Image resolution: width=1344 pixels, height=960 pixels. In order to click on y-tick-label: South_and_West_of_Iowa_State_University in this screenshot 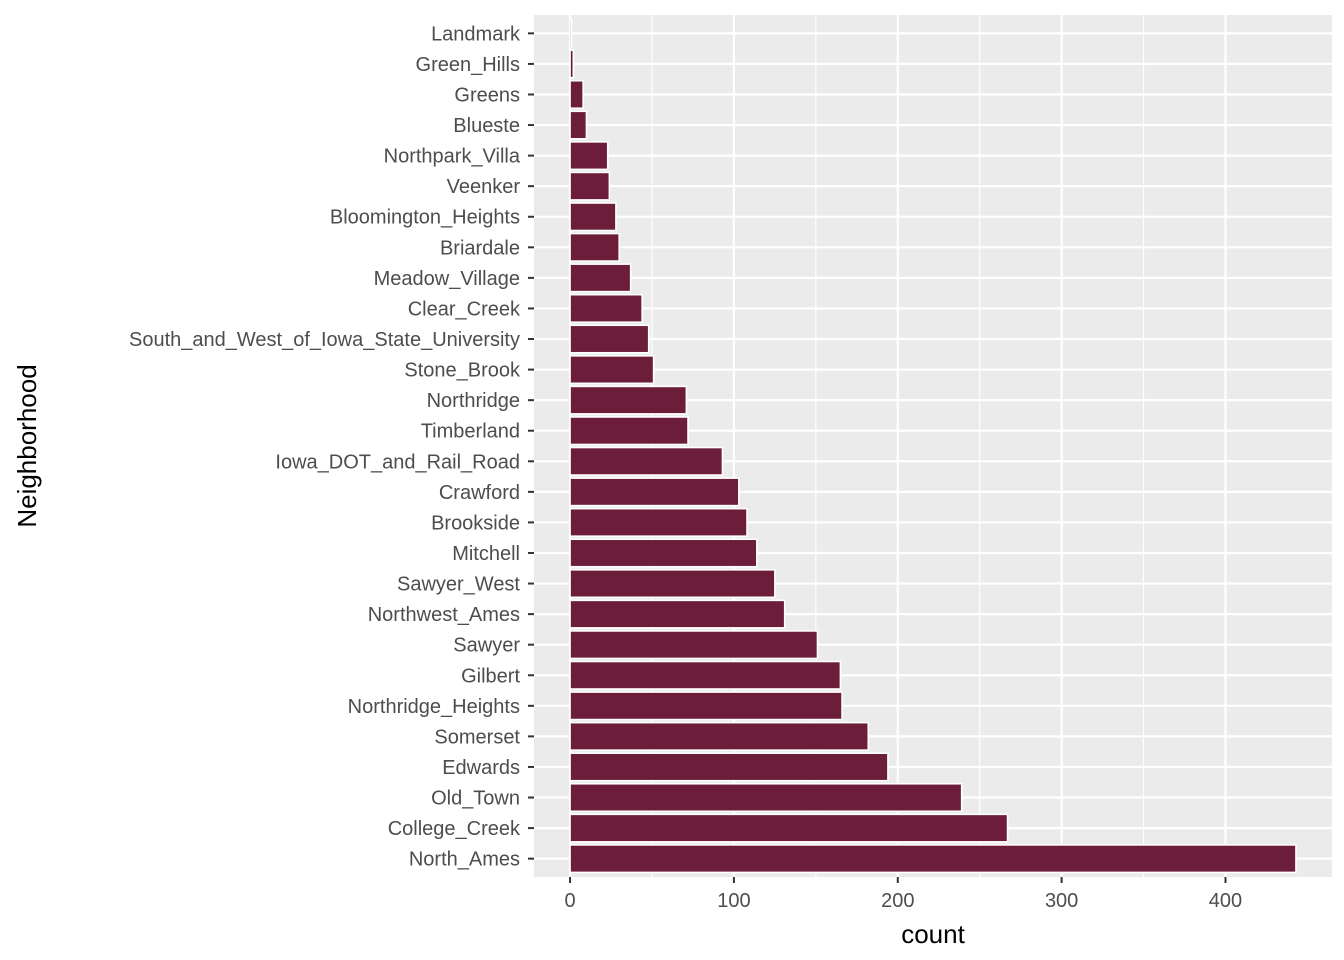, I will do `click(324, 340)`.